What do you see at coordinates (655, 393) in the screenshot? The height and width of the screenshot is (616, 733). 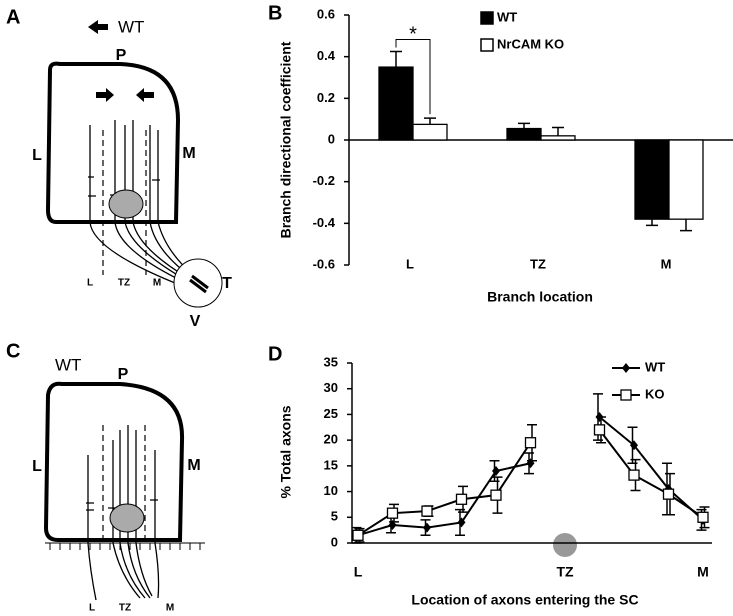 I see `legend-label: KO` at bounding box center [655, 393].